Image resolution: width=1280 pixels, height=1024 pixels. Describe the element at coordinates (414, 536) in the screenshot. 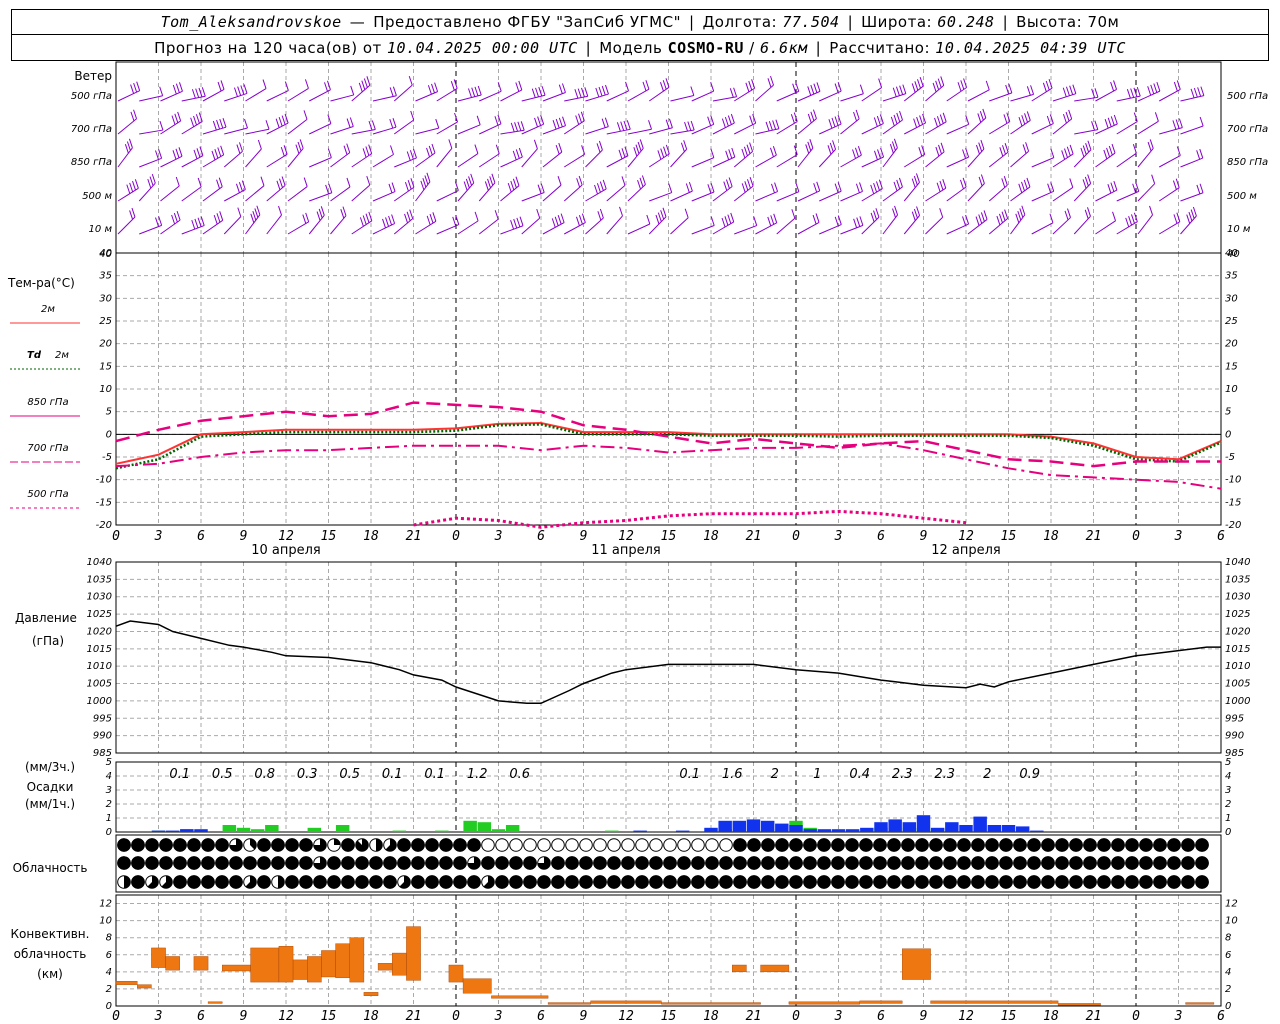

I see `temp-xtick: 21` at that location.